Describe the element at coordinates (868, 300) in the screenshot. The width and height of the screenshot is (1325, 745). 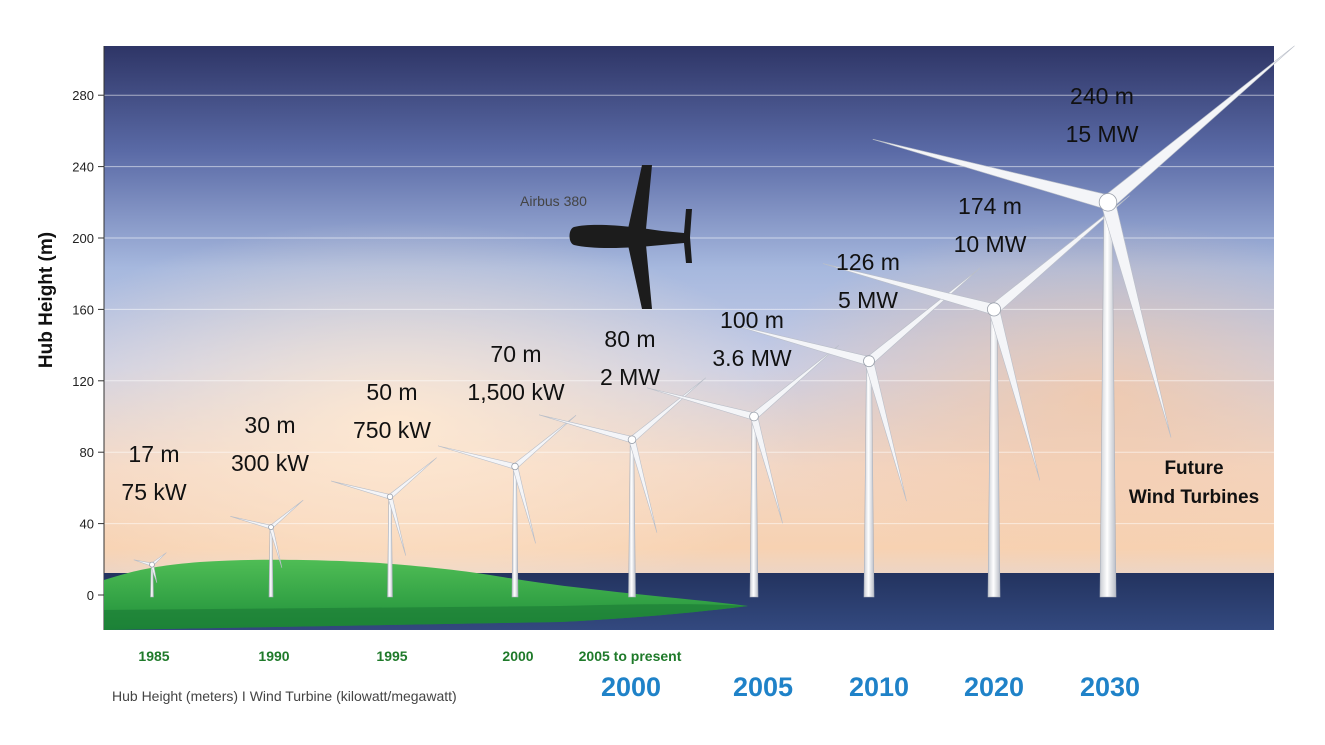
I see `turbine-label-power: 5 MW` at that location.